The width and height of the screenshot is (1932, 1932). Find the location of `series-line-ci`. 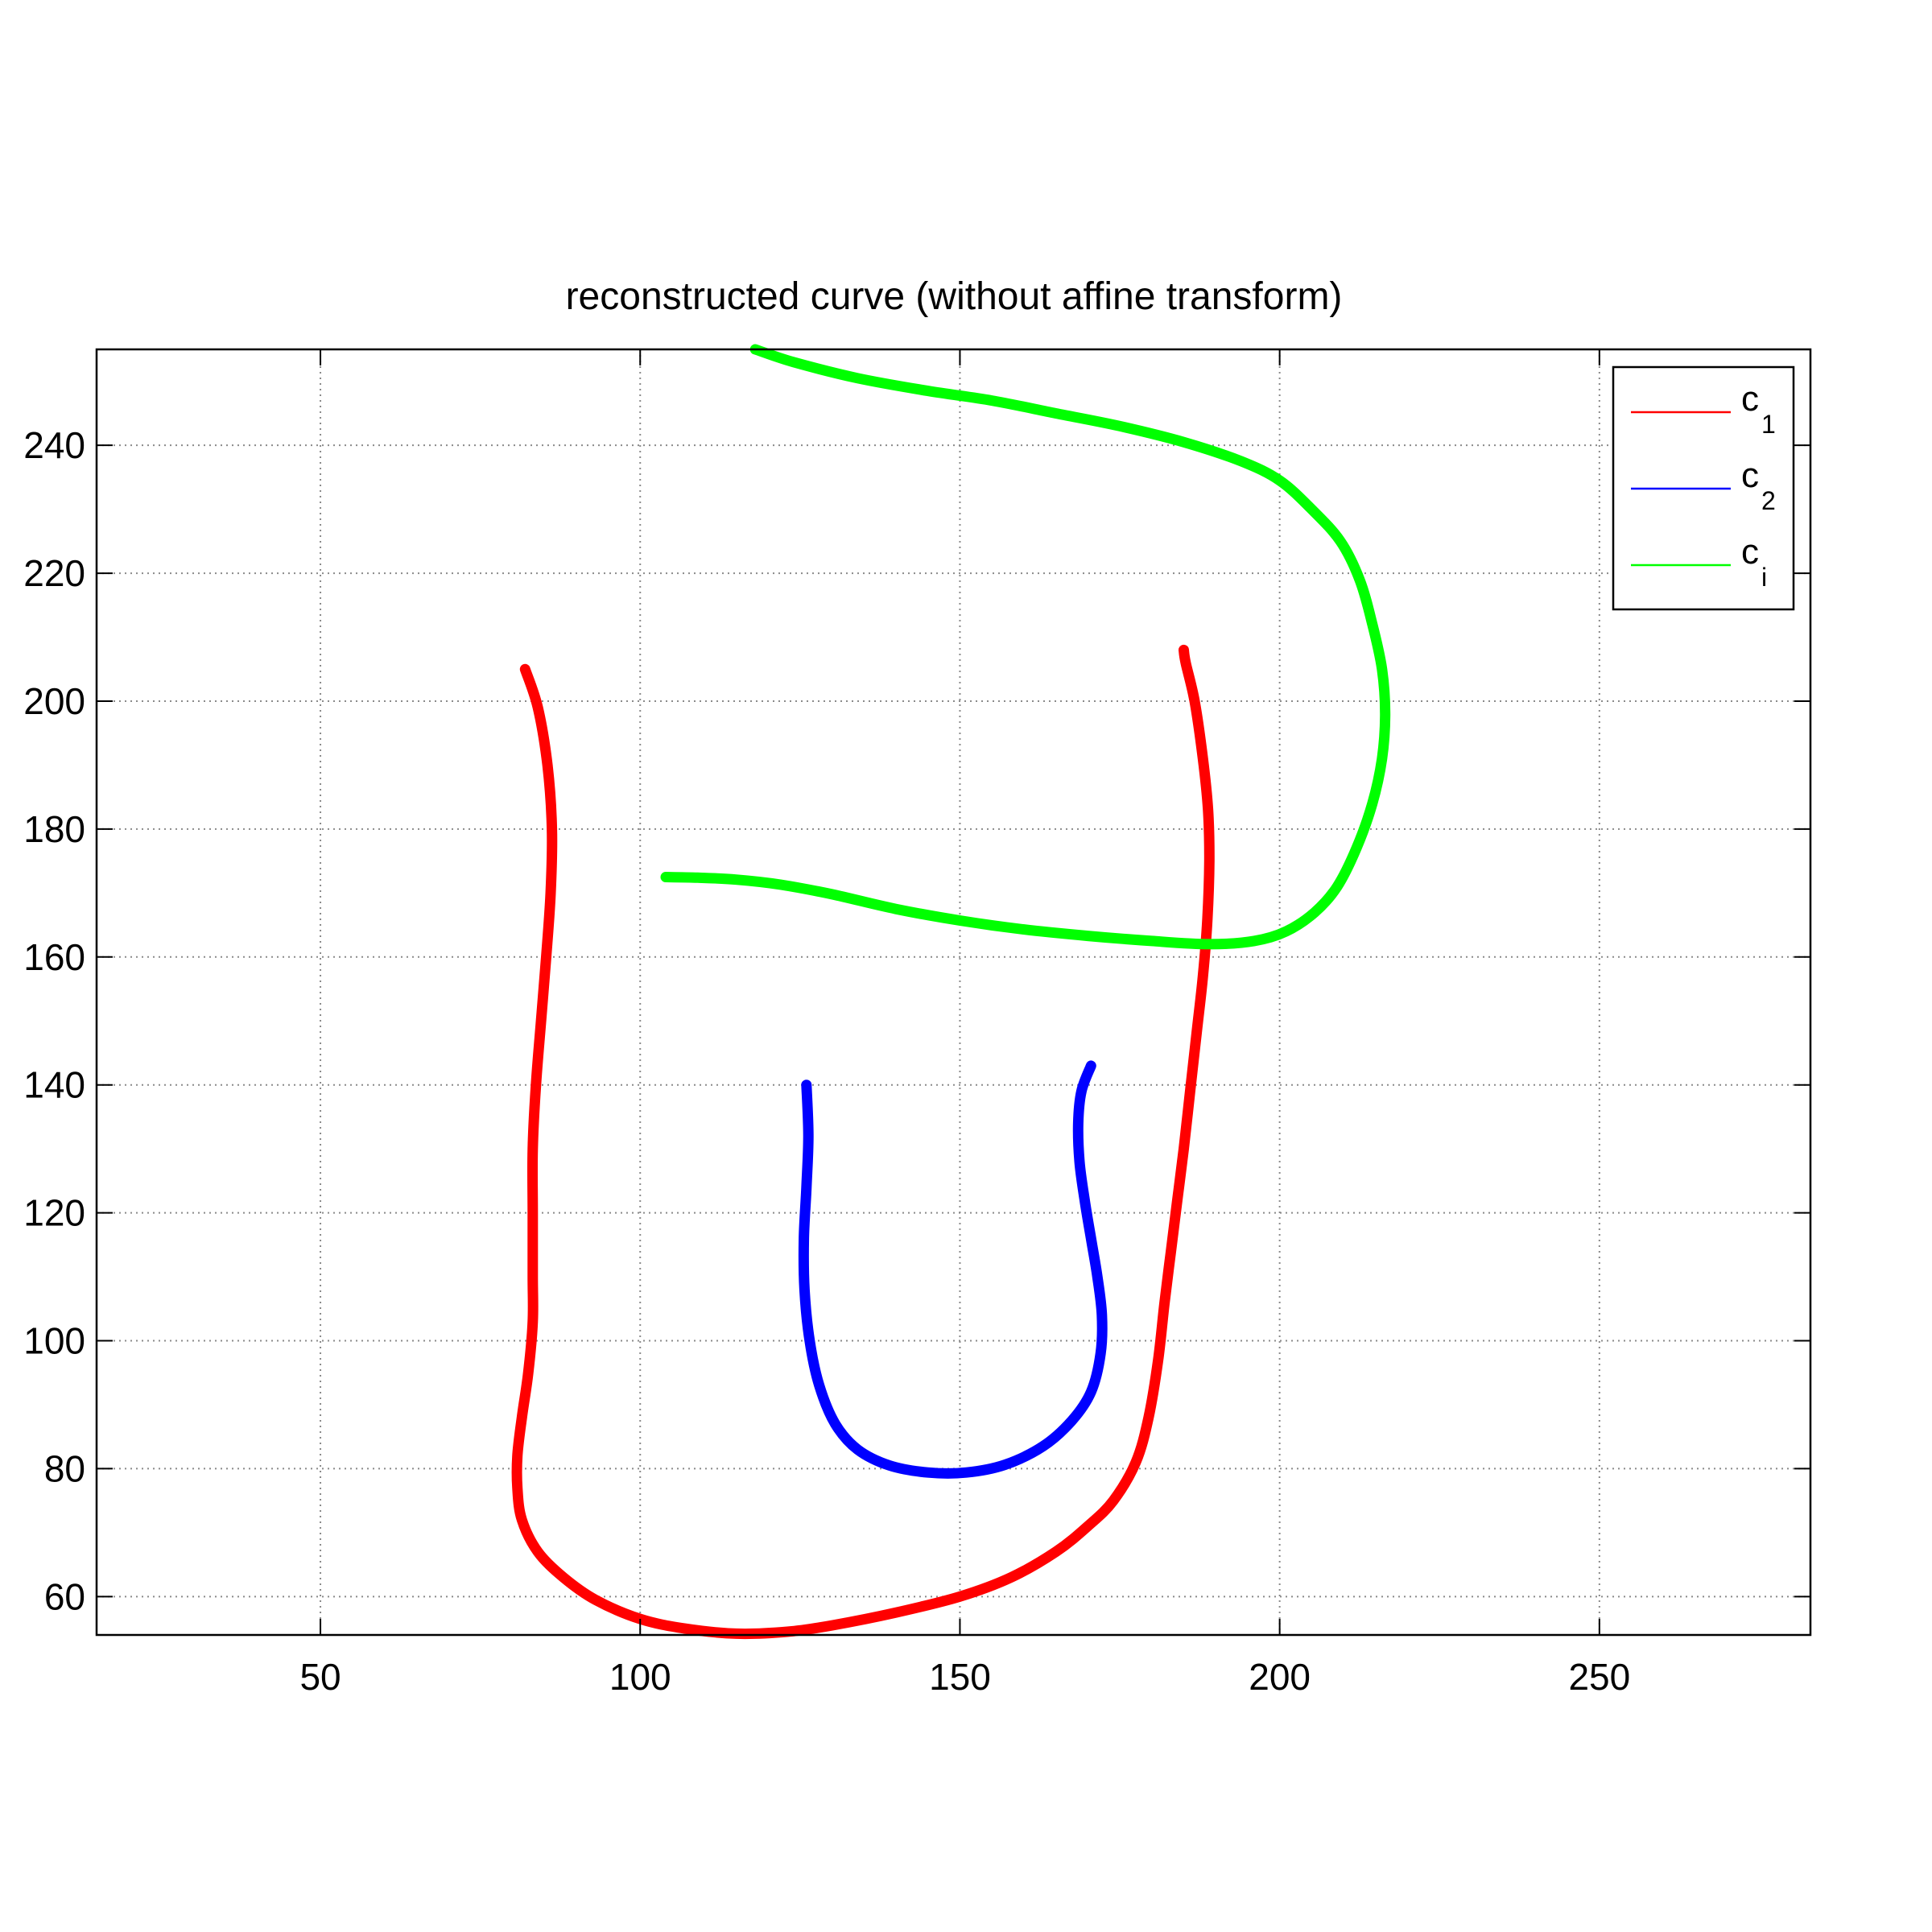

series-line-ci is located at coordinates (1025, 647).